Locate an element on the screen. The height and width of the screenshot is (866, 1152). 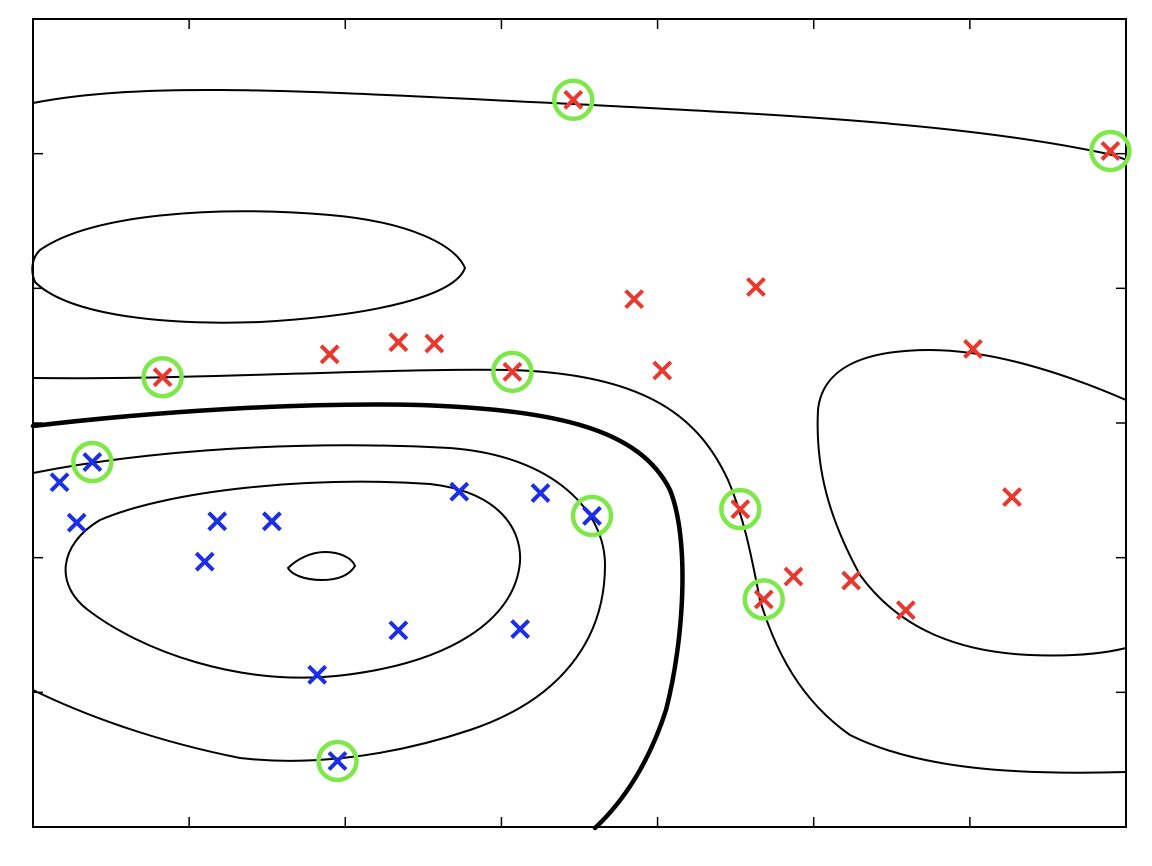
contour-upper-left-ellipse is located at coordinates (248, 267).